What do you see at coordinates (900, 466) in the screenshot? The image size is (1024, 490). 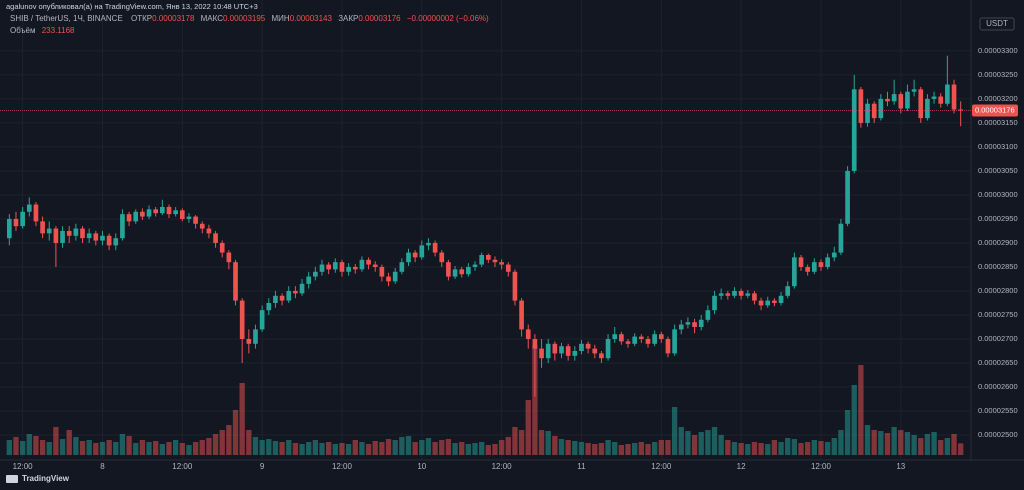 I see `x-tick-label: 13` at bounding box center [900, 466].